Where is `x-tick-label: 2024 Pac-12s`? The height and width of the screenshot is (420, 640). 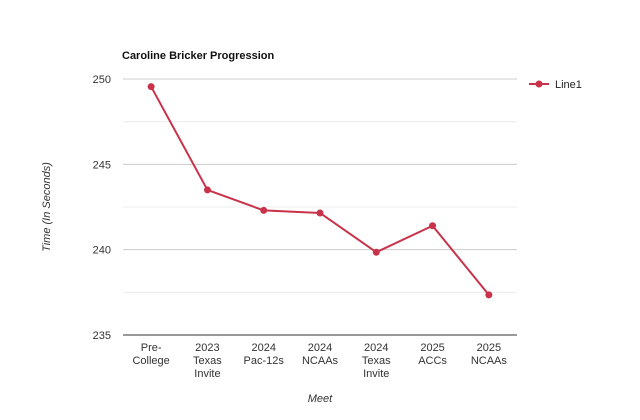
x-tick-label: 2024 Pac-12s is located at coordinates (264, 354).